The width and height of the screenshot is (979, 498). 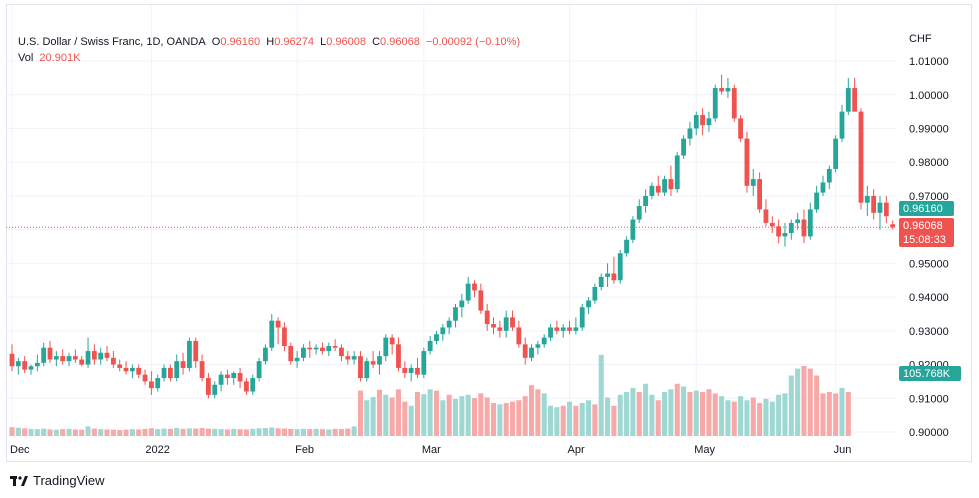 I want to click on last-price-tag: 0.96068, so click(x=926, y=225).